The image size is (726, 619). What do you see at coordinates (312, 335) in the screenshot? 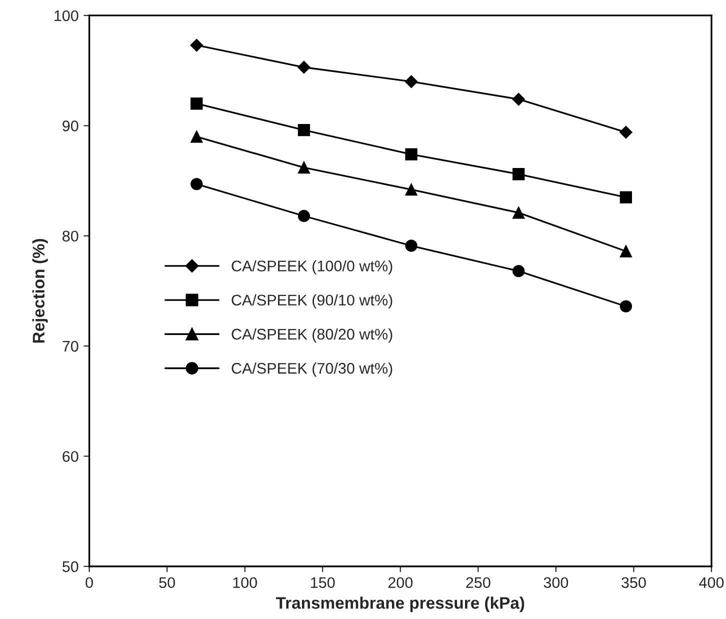
I see `legend-label: CA/SPEEK (80/20 wt%)` at bounding box center [312, 335].